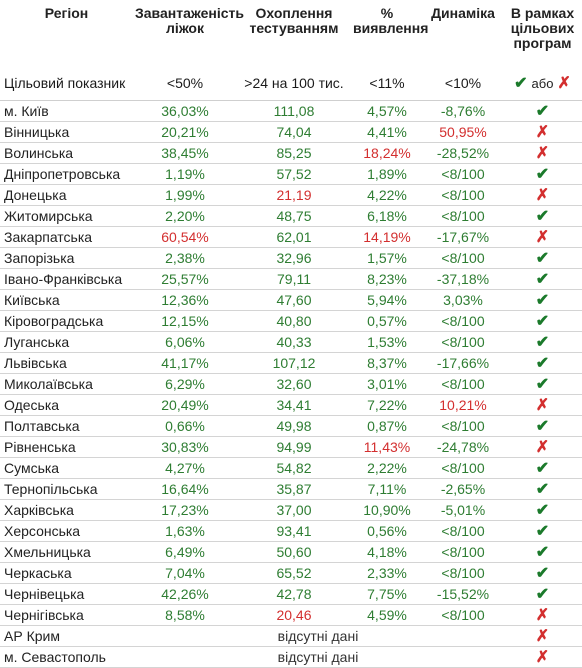 The height and width of the screenshot is (668, 582). I want to click on detection-value: 7,11%, so click(387, 489).